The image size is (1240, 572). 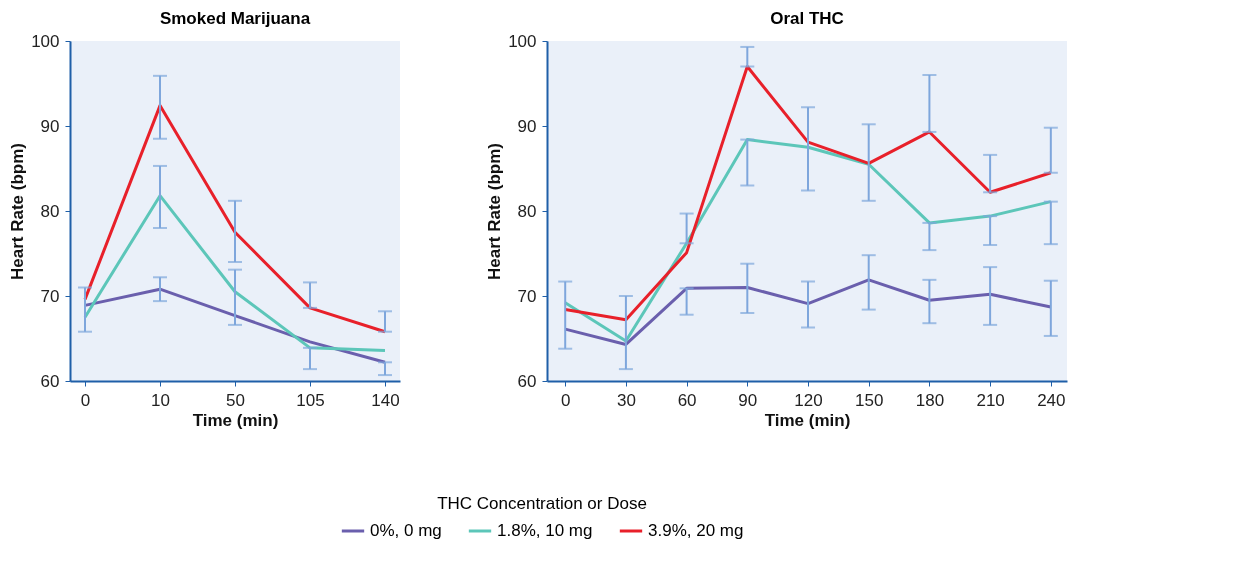 I want to click on x-tick-label: 10, so click(x=160, y=400).